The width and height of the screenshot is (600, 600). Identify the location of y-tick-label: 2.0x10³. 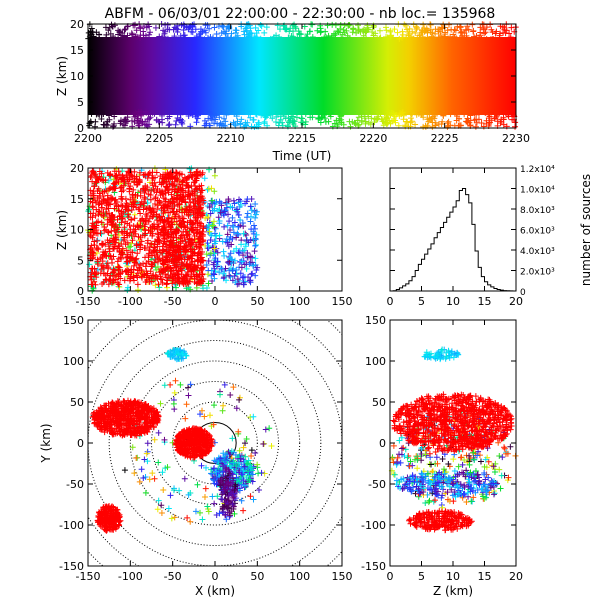
(537, 273).